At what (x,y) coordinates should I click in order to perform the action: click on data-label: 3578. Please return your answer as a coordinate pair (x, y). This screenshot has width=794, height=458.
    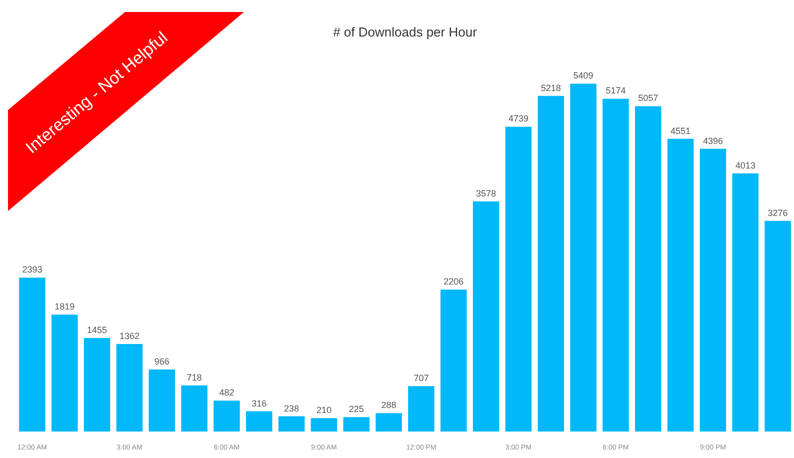
    Looking at the image, I should click on (486, 193).